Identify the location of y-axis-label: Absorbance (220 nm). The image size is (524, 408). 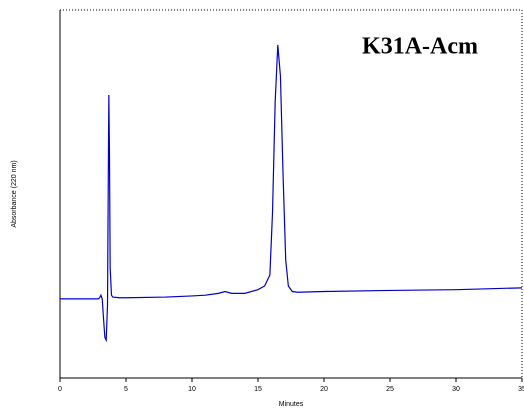
(14, 193).